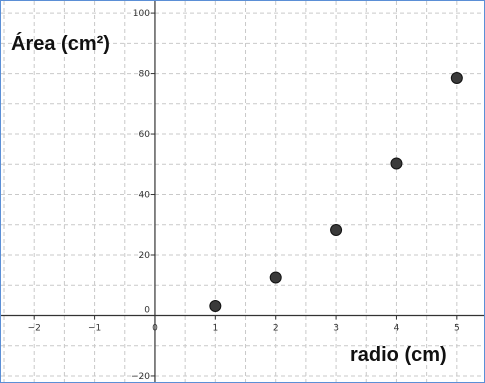 The image size is (485, 383). I want to click on y-tick-label: 80, so click(145, 75).